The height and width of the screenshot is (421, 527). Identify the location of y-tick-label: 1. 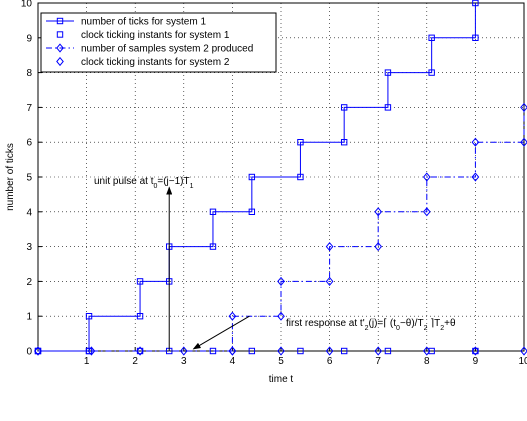
(29, 317).